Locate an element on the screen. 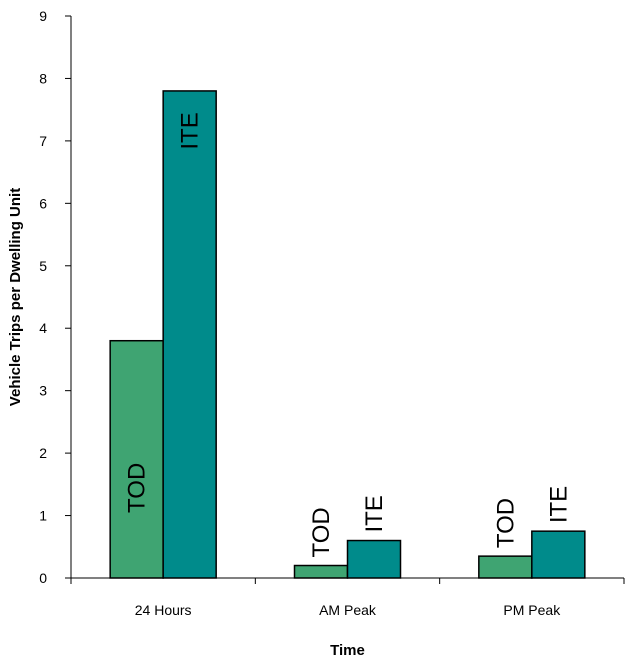 The image size is (625, 661). x-axis-ticks: 24 Hours AM Peak PM Peak is located at coordinates (347, 598).